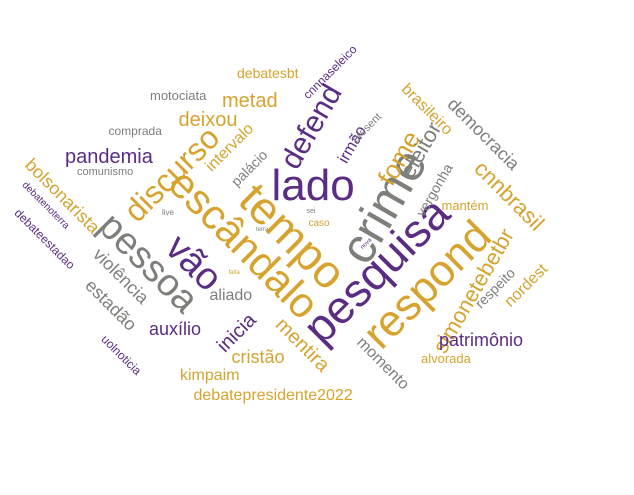 This screenshot has height=495, width=634. I want to click on word-sei: sei, so click(311, 211).